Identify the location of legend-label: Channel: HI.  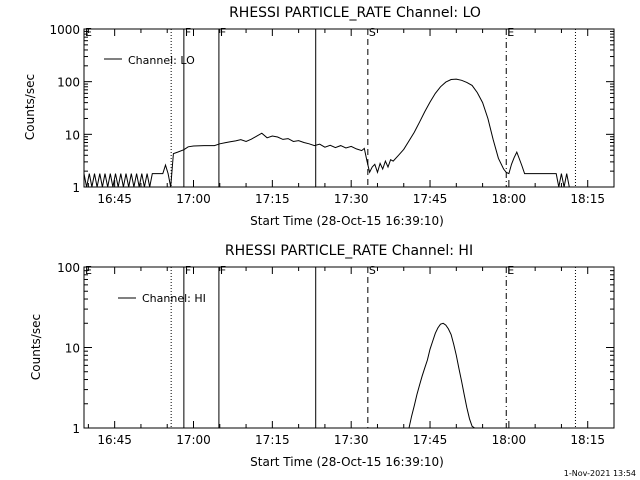
(174, 298).